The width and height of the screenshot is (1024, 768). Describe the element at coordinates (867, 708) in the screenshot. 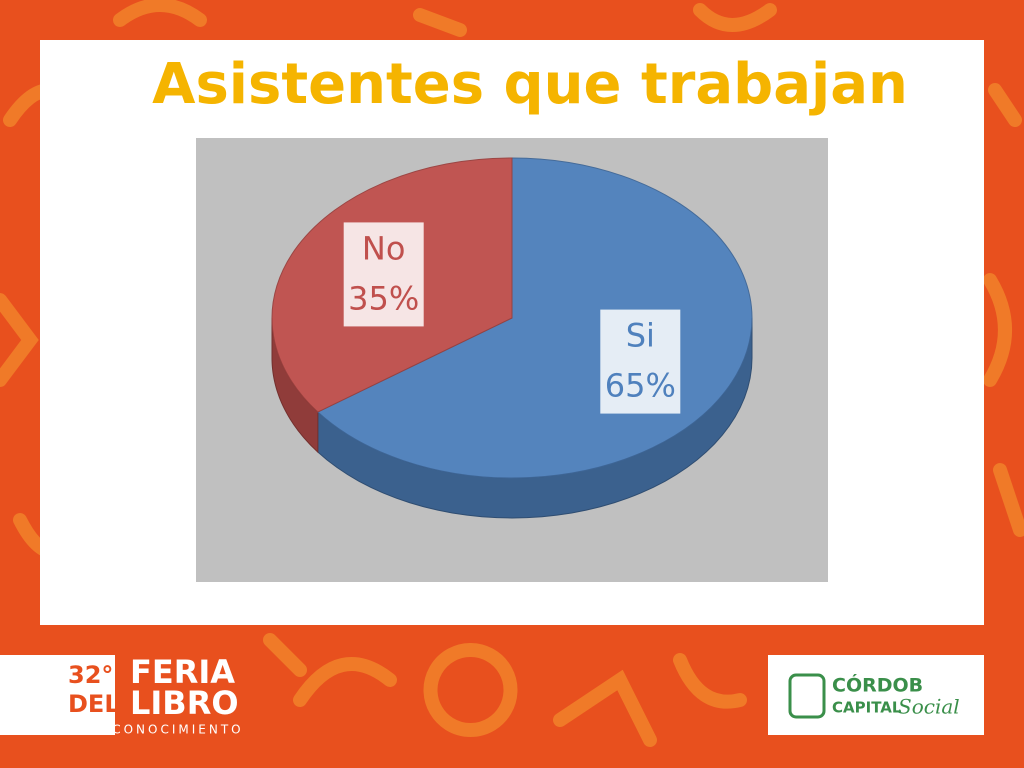

I see `logo-text: CAPITAL` at that location.